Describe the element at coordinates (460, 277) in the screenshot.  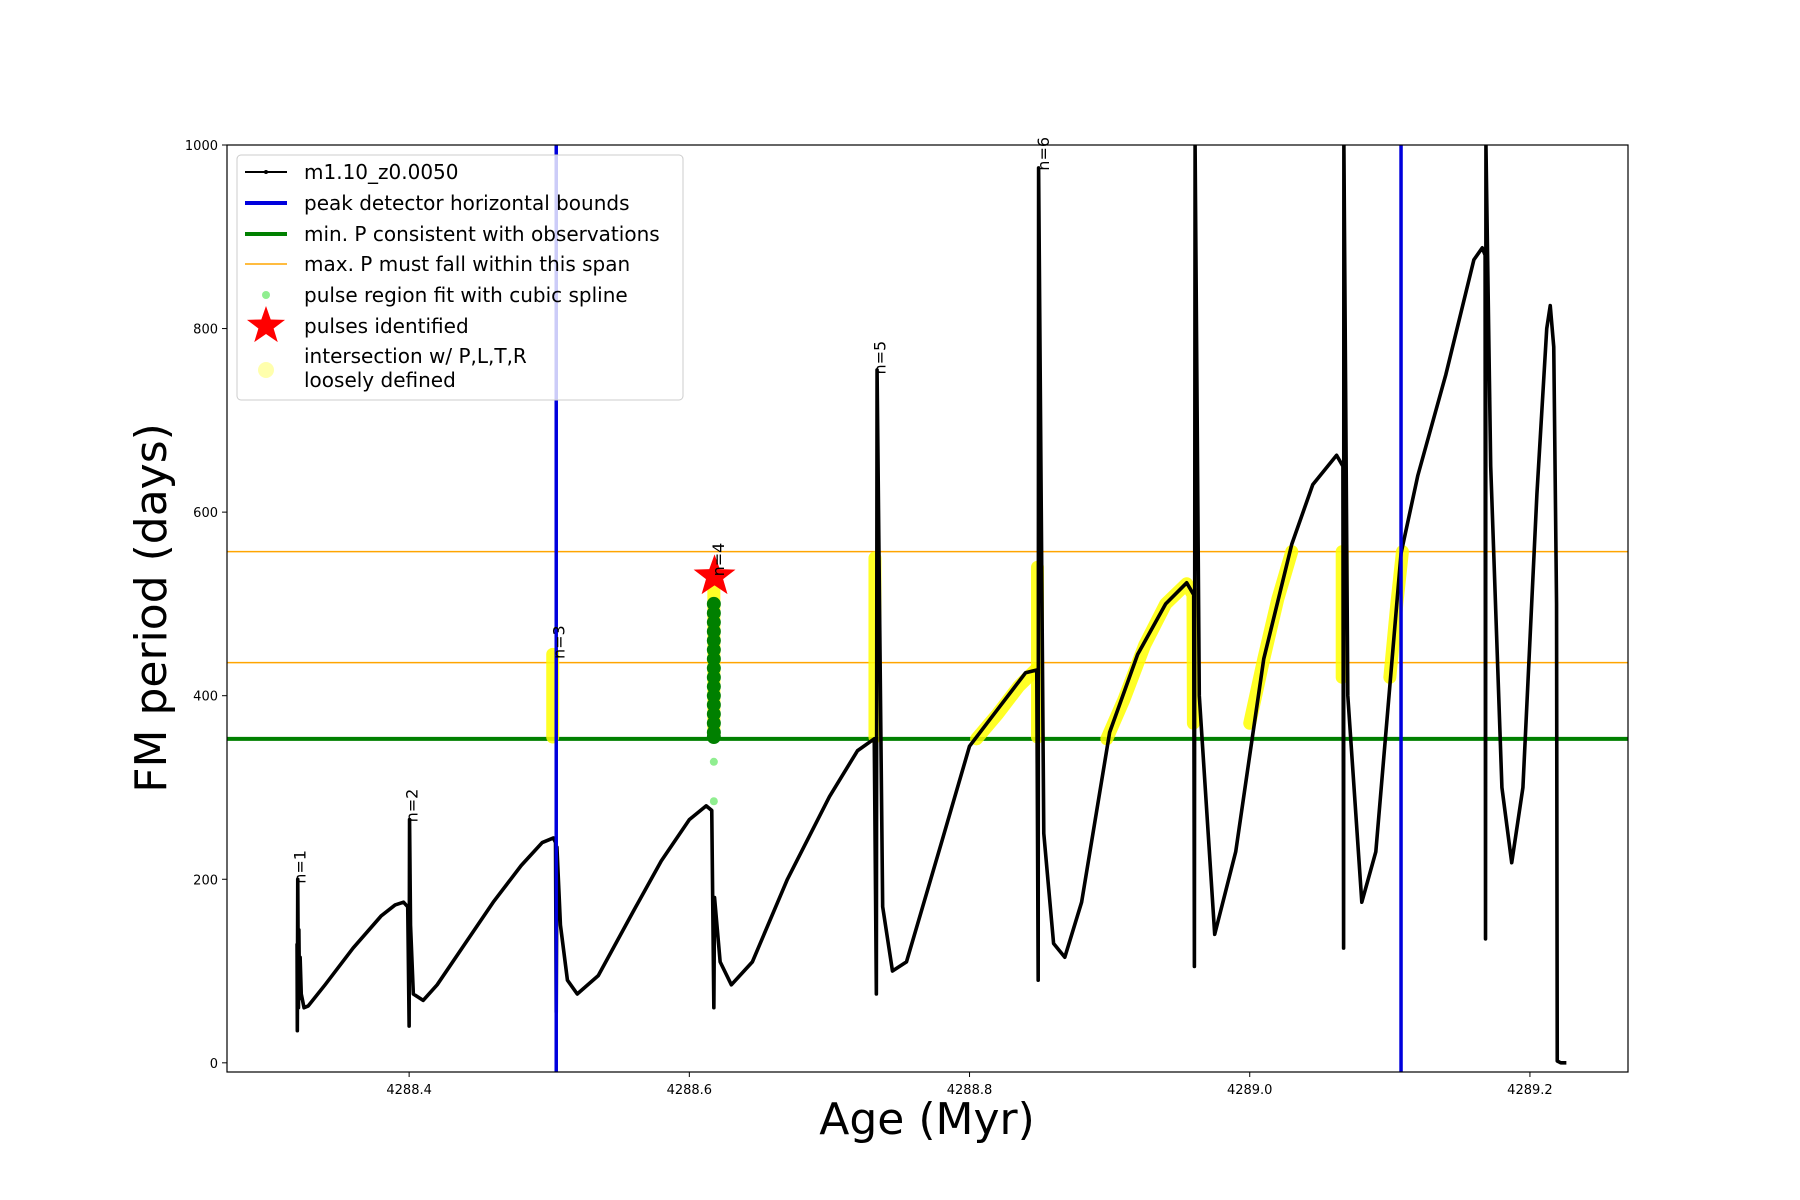
I see `legend-box` at that location.